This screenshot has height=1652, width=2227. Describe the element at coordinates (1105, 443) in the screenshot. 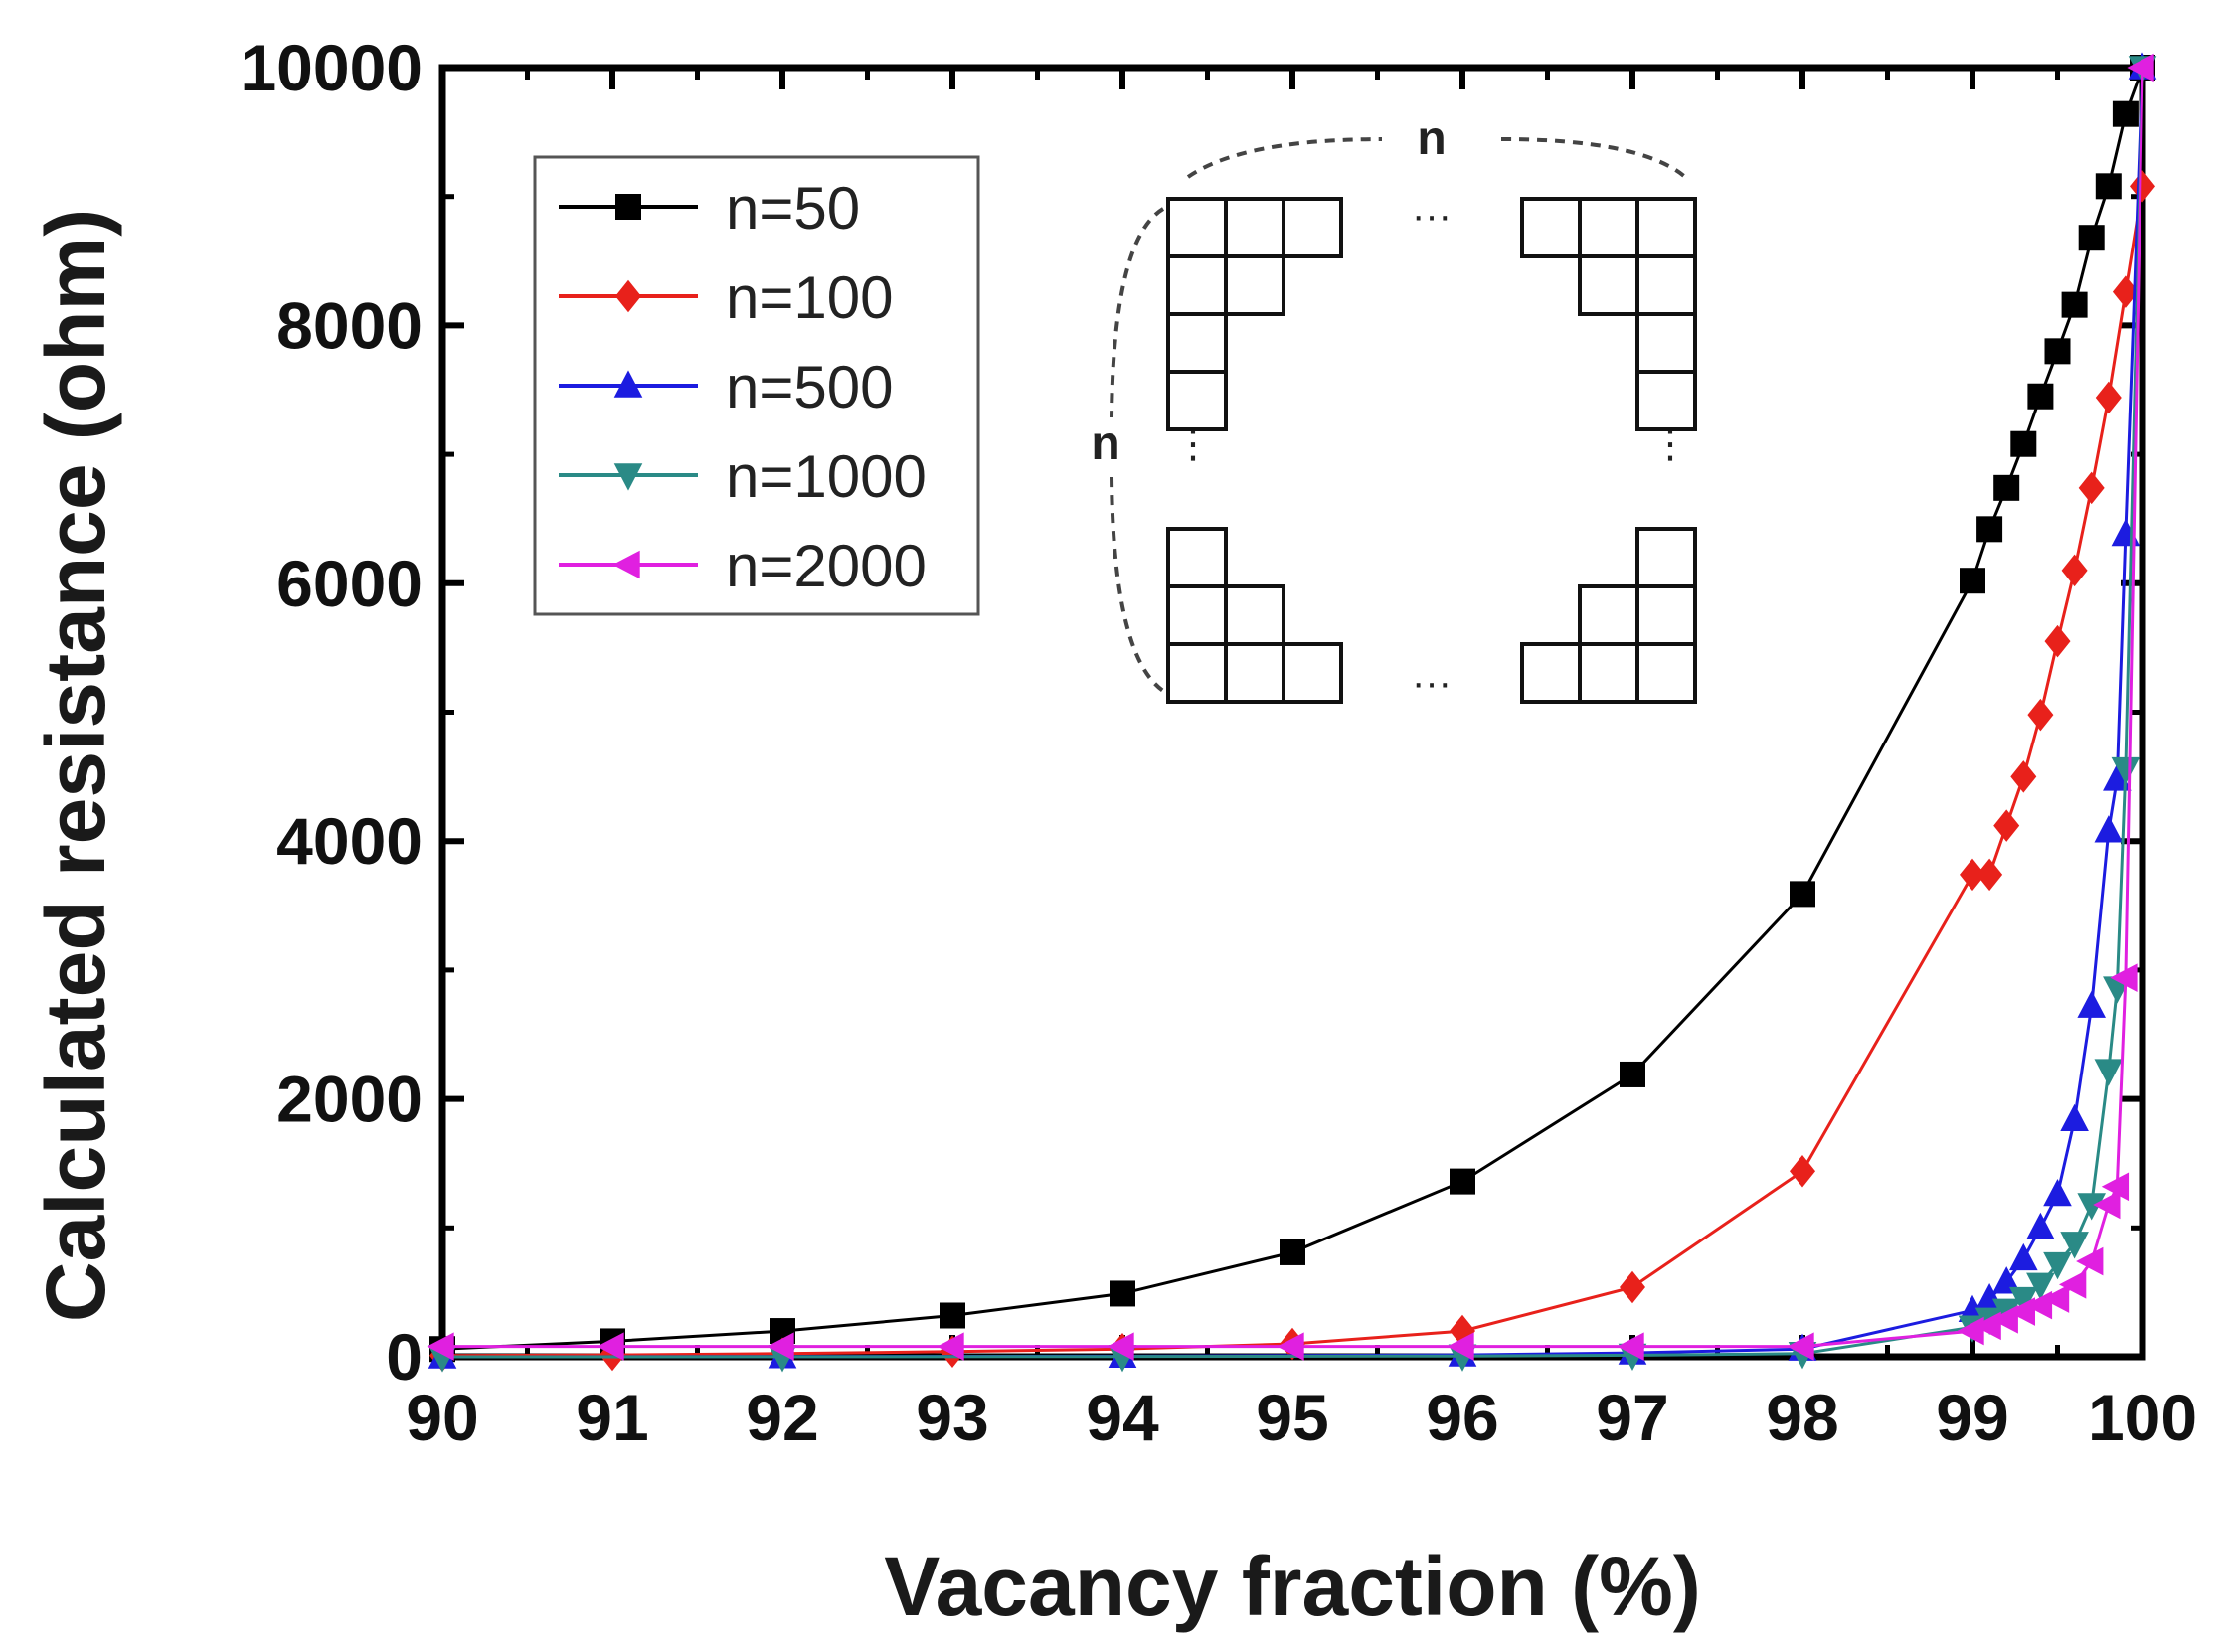

I see `inset-label-n-left: n` at that location.